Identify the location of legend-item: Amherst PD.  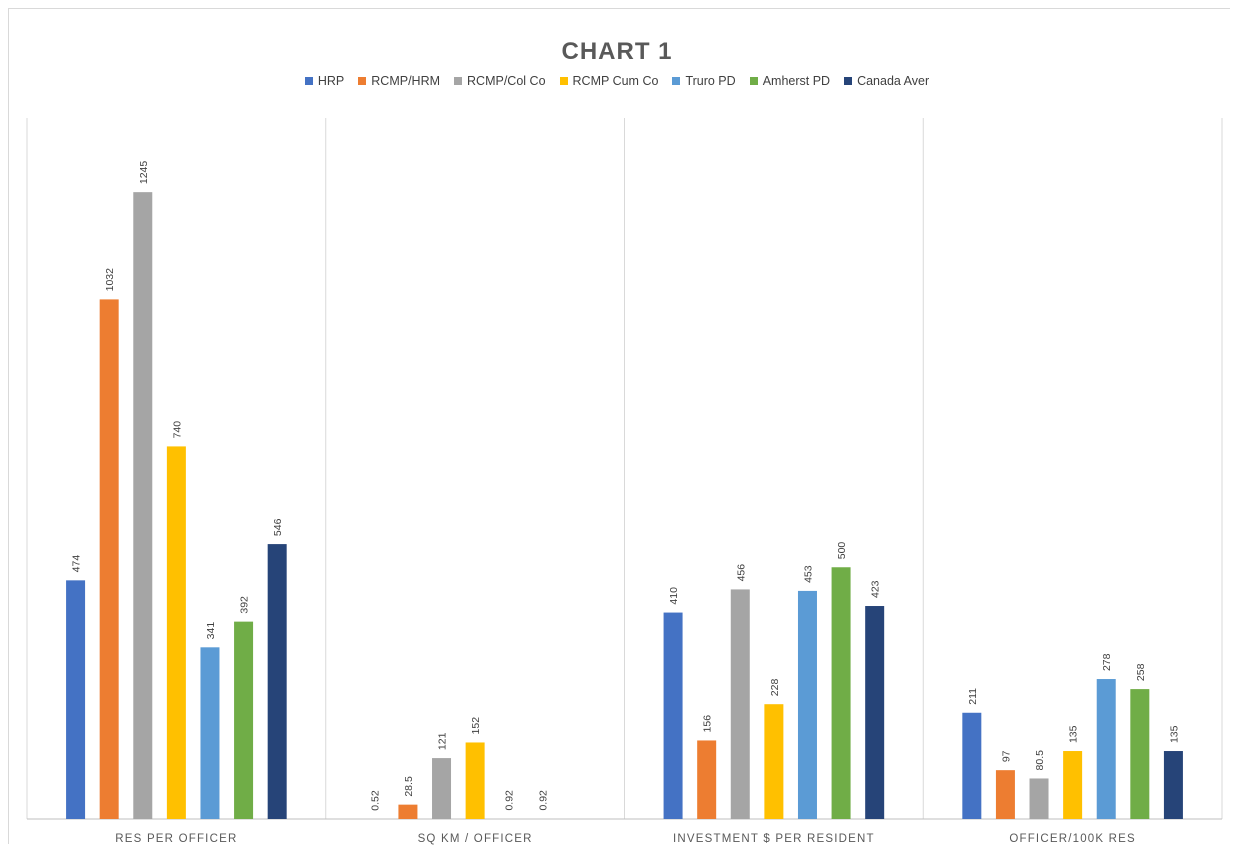
(790, 81).